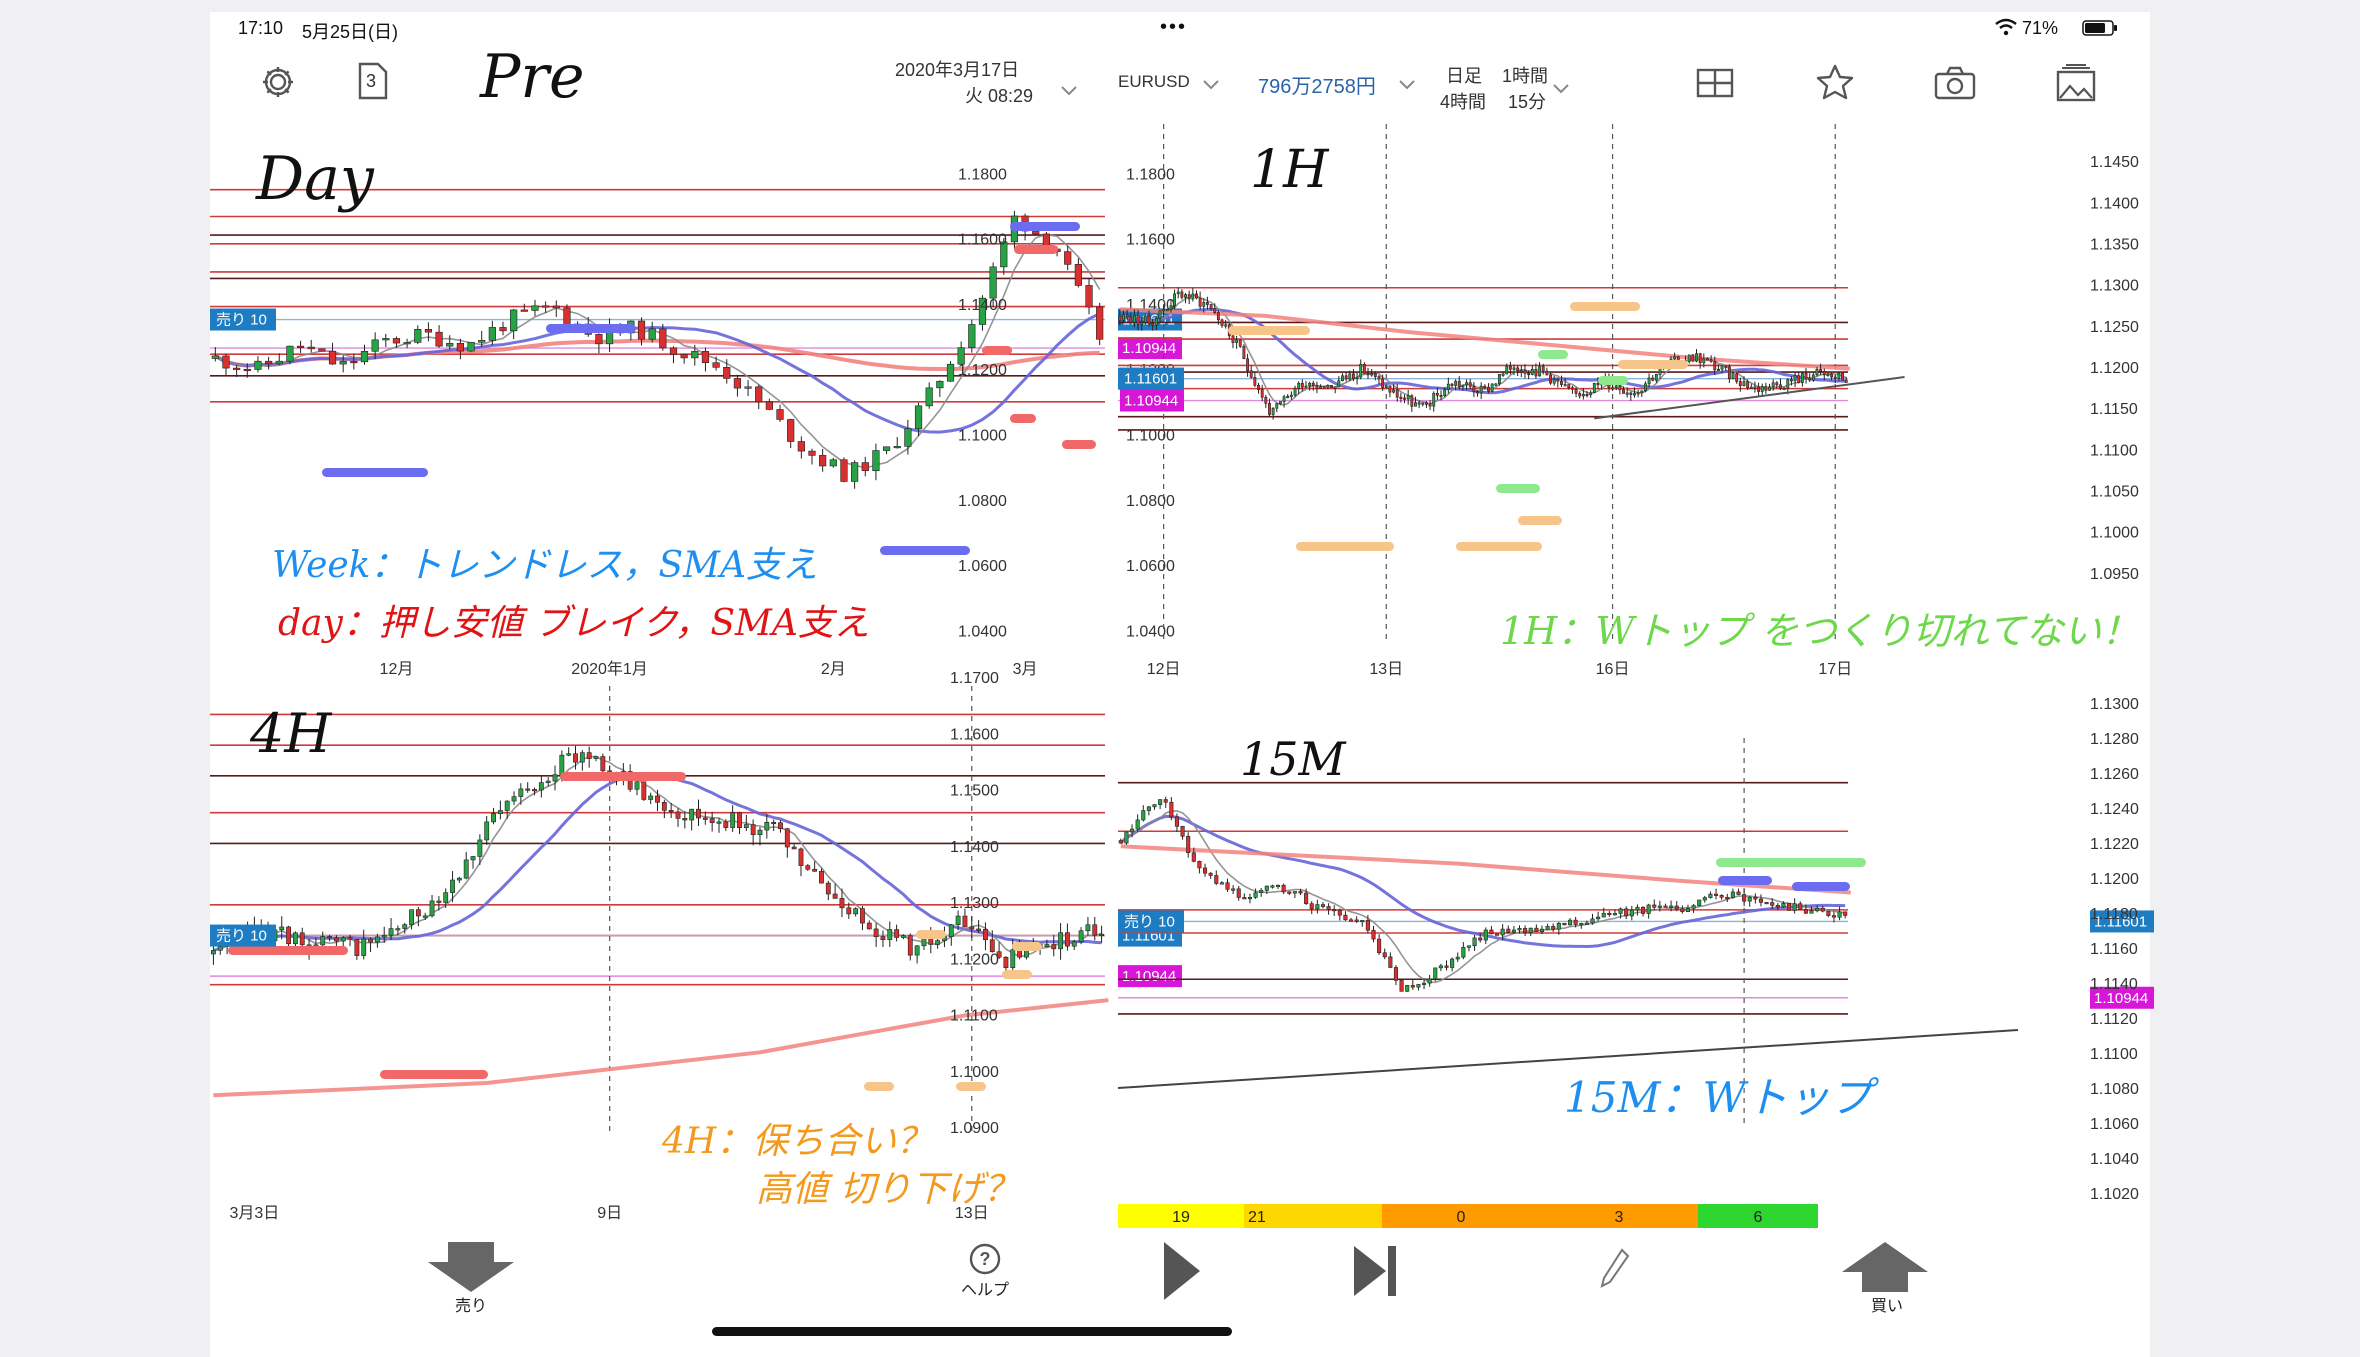  What do you see at coordinates (1885, 1269) in the screenshot?
I see `buy-arrow-icon` at bounding box center [1885, 1269].